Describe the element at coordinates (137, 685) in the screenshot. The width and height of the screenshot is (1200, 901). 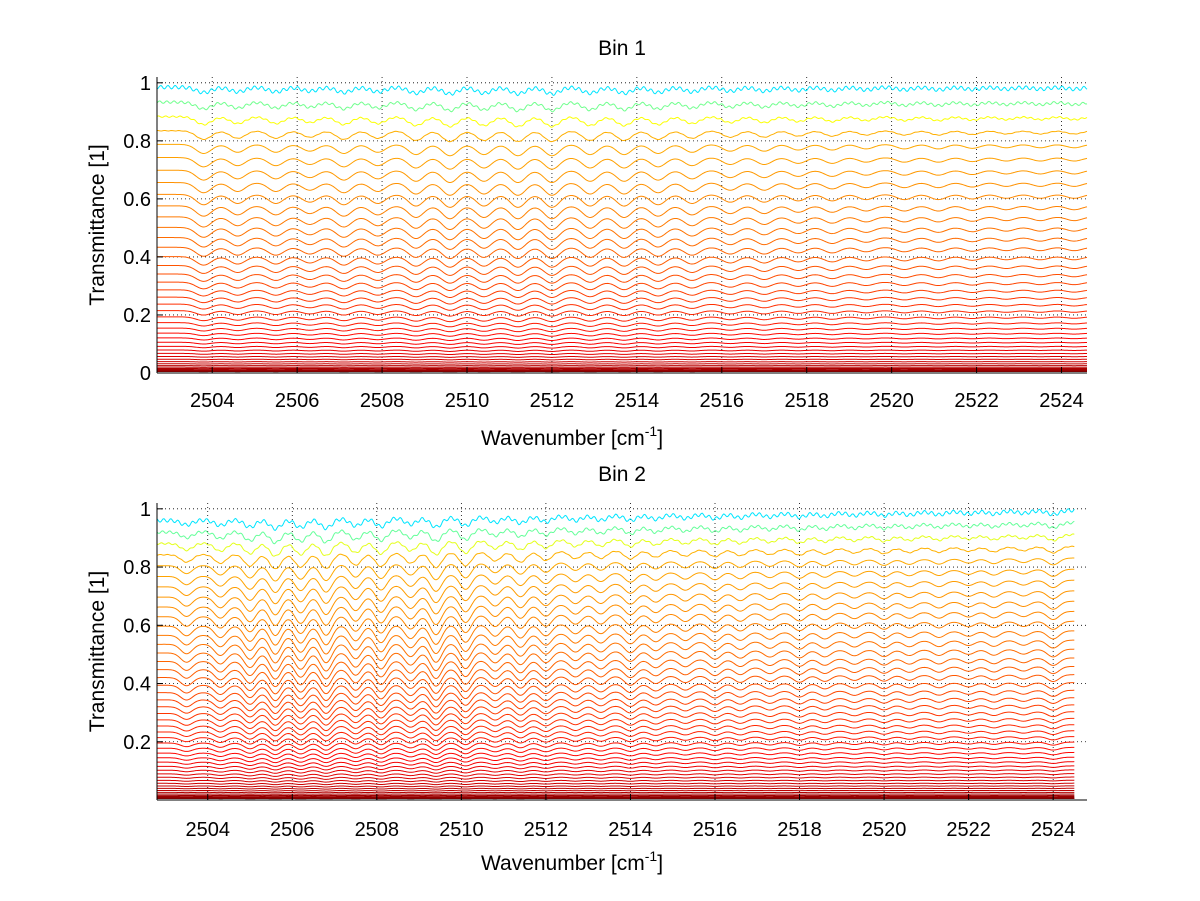
I see `y-tick-label: 0.4` at that location.